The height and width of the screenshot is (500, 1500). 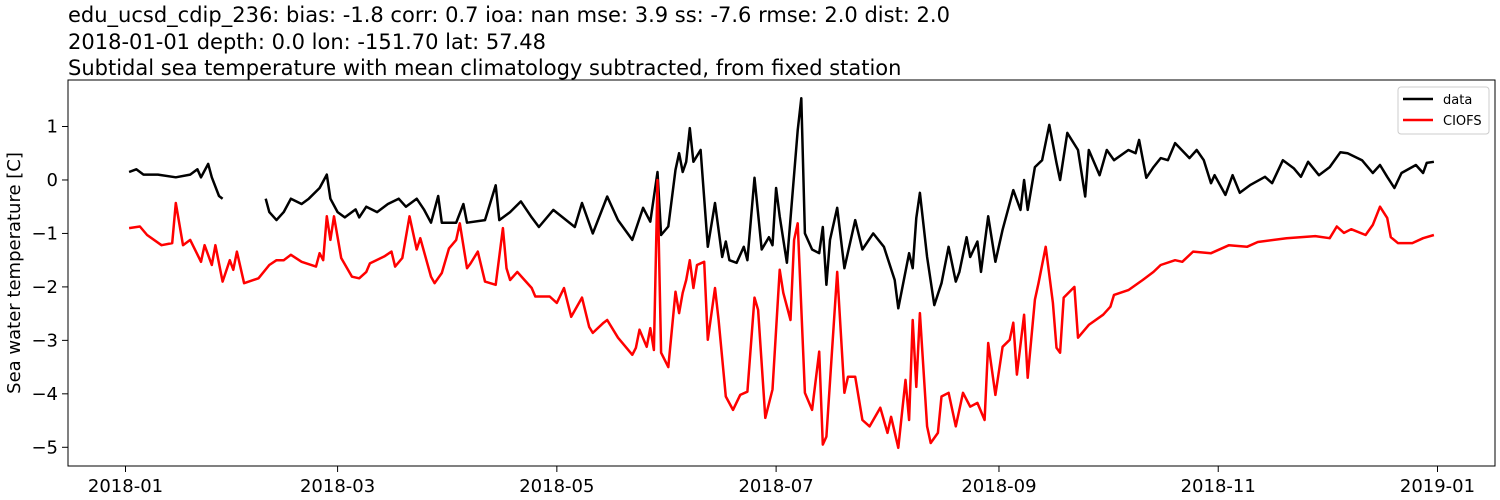 I want to click on y-tick-label: −4, so click(x=44, y=394).